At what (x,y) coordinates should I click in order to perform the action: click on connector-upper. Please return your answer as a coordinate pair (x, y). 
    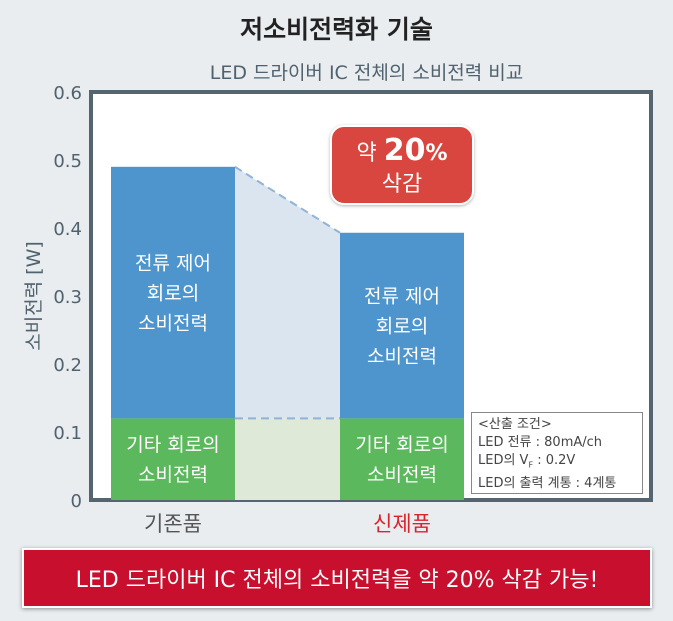
    Looking at the image, I should click on (287, 292).